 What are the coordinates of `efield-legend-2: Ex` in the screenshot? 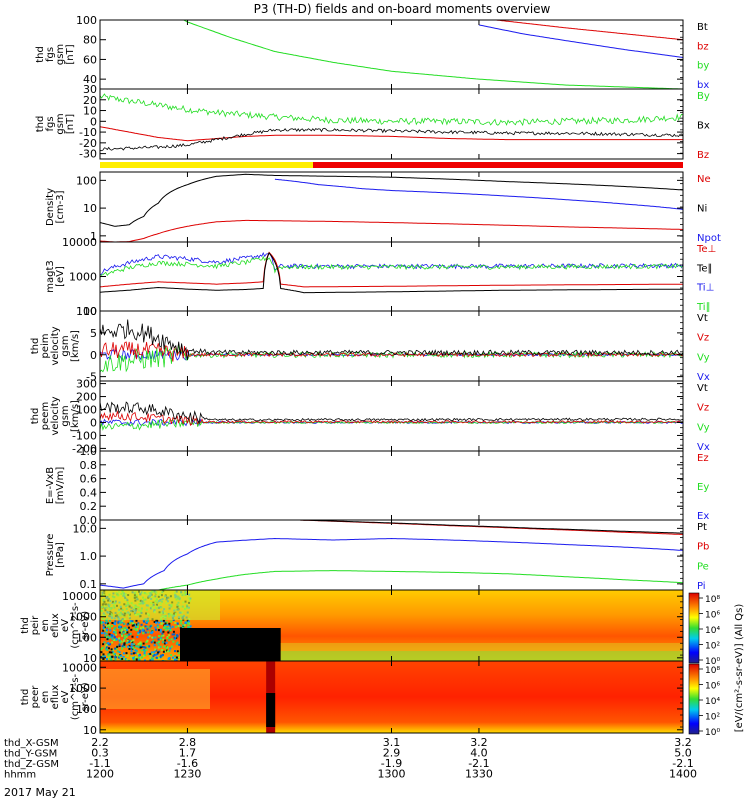 It's located at (703, 516).